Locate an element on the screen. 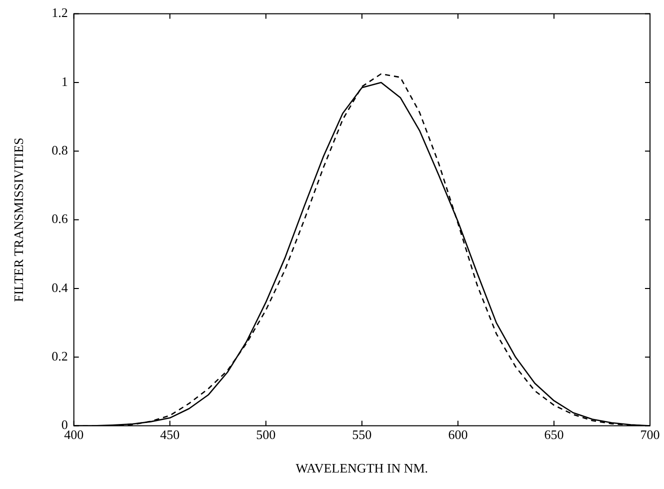 This screenshot has height=489, width=664. y-tick-label: 1.2 is located at coordinates (60, 12).